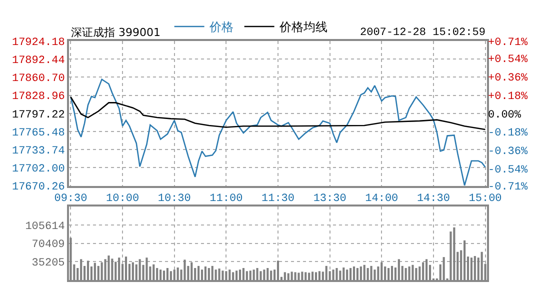 Image resolution: width=545 pixels, height=300 pixels. Describe the element at coordinates (48, 264) in the screenshot. I see `y-tick-label: 35205` at that location.